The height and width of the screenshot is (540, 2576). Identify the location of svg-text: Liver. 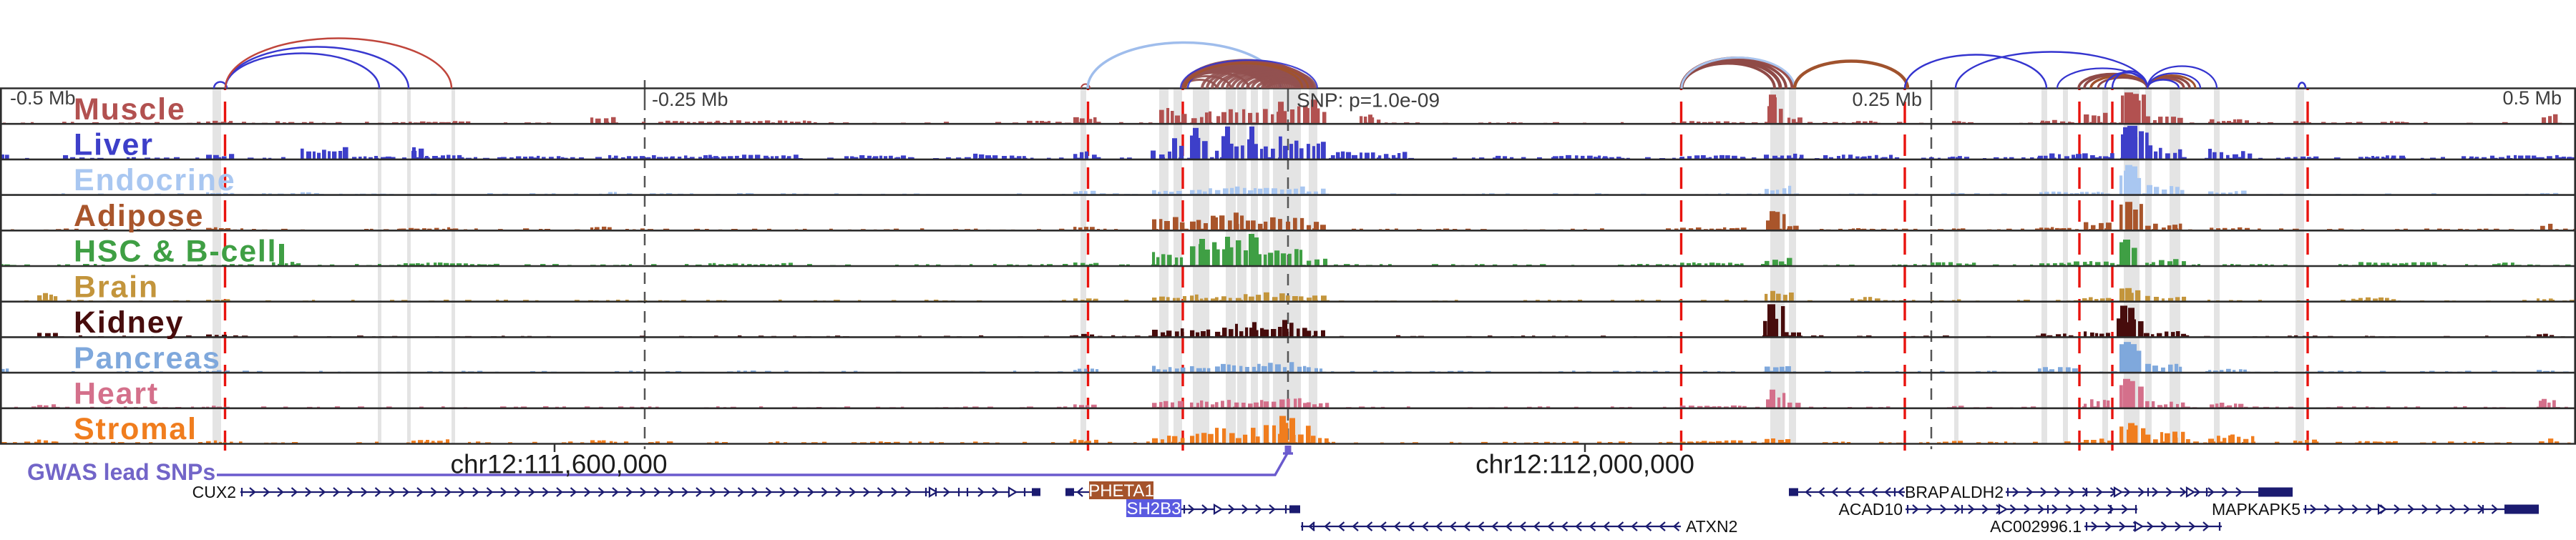
(114, 145).